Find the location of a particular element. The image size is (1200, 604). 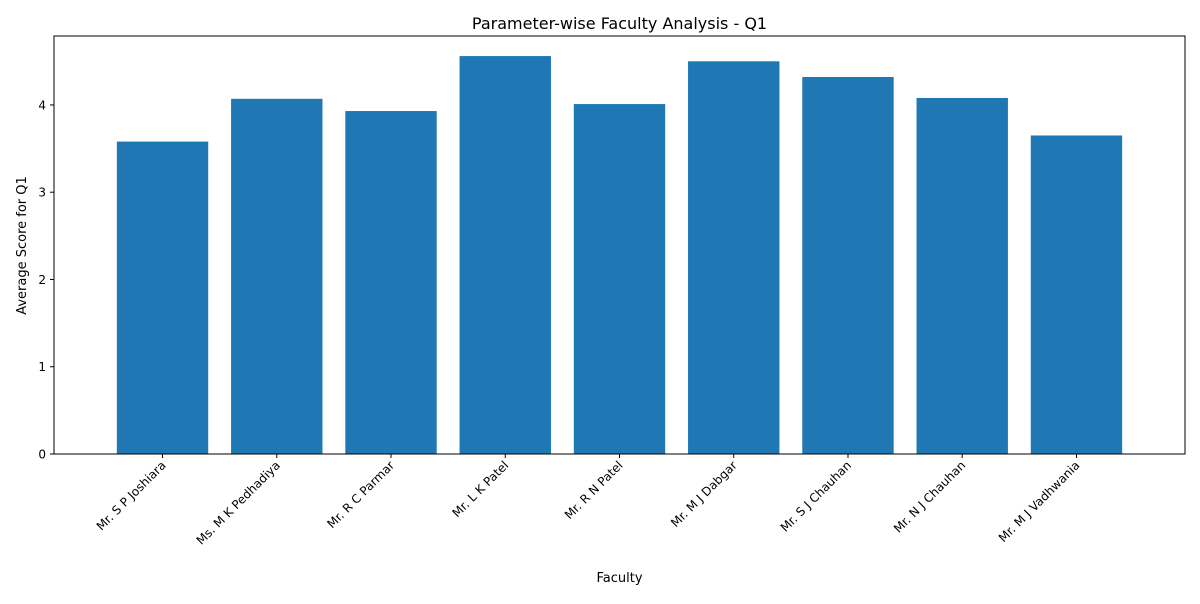

x-tick-label-1: Ms. M K Pedhadiya is located at coordinates (238, 502).